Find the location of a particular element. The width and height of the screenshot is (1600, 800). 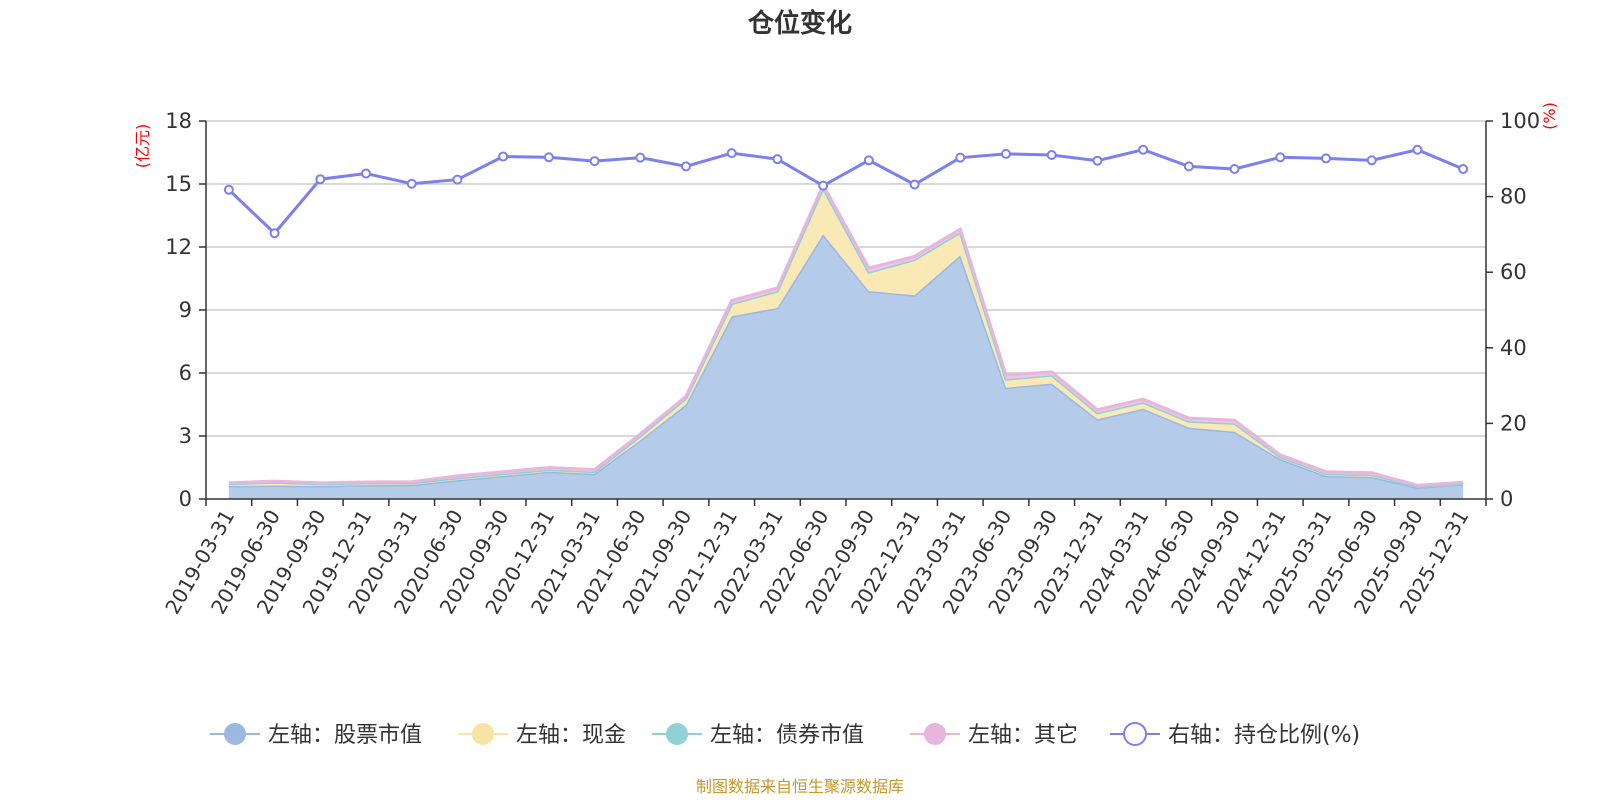

position-ratio-series is located at coordinates (846, 191).